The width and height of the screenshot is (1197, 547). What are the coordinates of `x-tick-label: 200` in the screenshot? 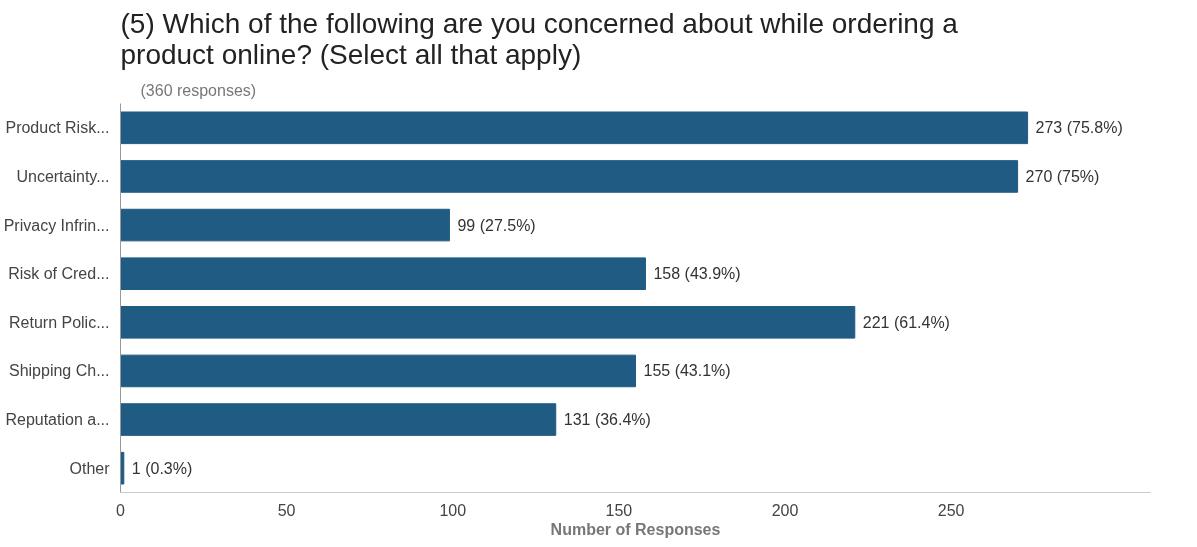 It's located at (785, 510).